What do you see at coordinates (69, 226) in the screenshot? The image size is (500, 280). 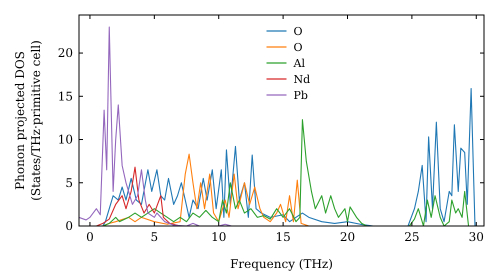 I see `y-tick-label: 0` at bounding box center [69, 226].